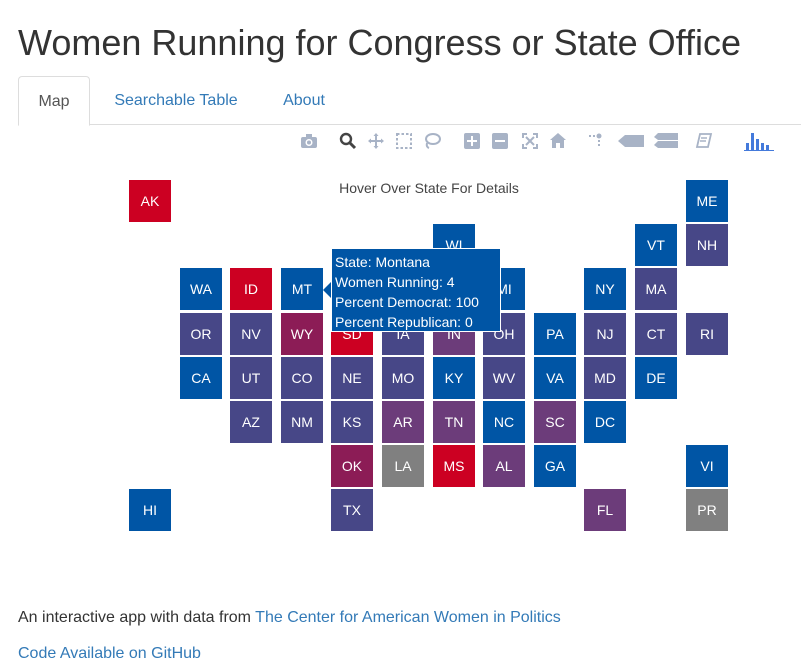 The width and height of the screenshot is (801, 672). I want to click on state-tile-ma: MA, so click(656, 289).